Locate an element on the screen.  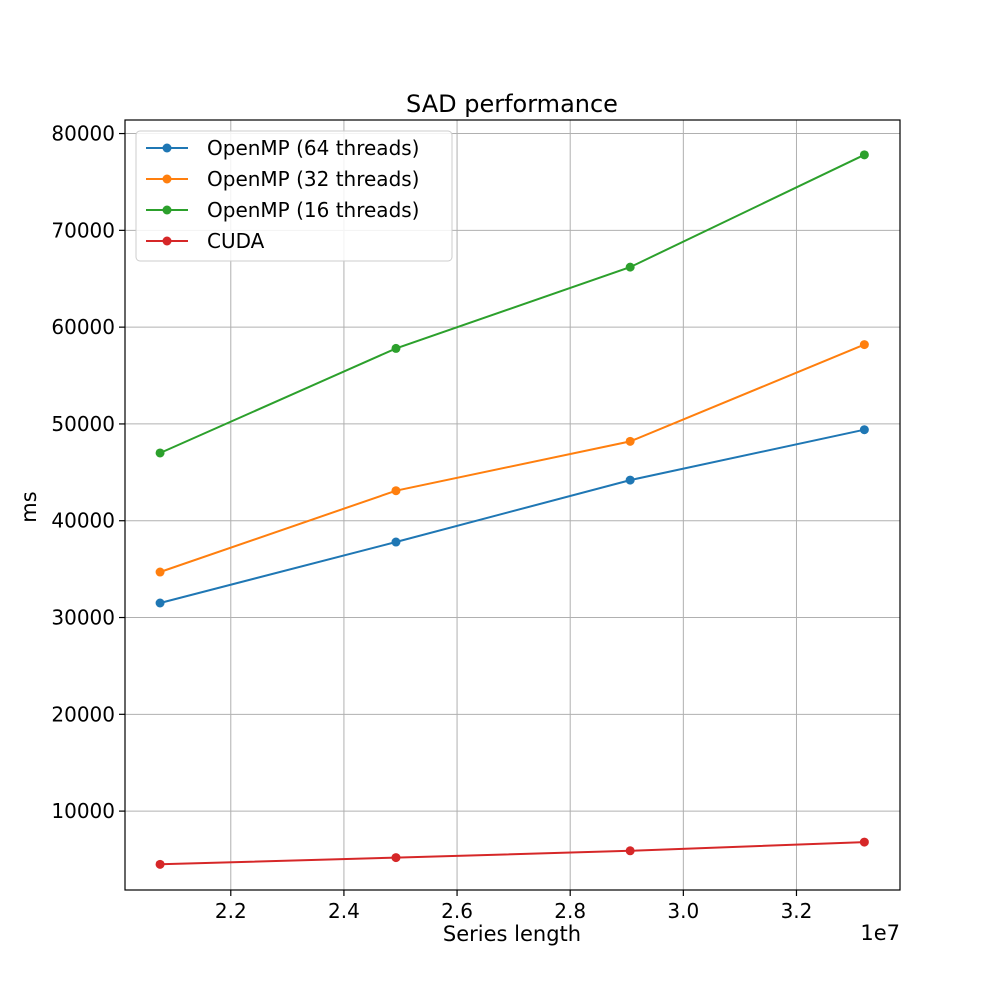
y-tick-label: 30000 is located at coordinates (83, 618).